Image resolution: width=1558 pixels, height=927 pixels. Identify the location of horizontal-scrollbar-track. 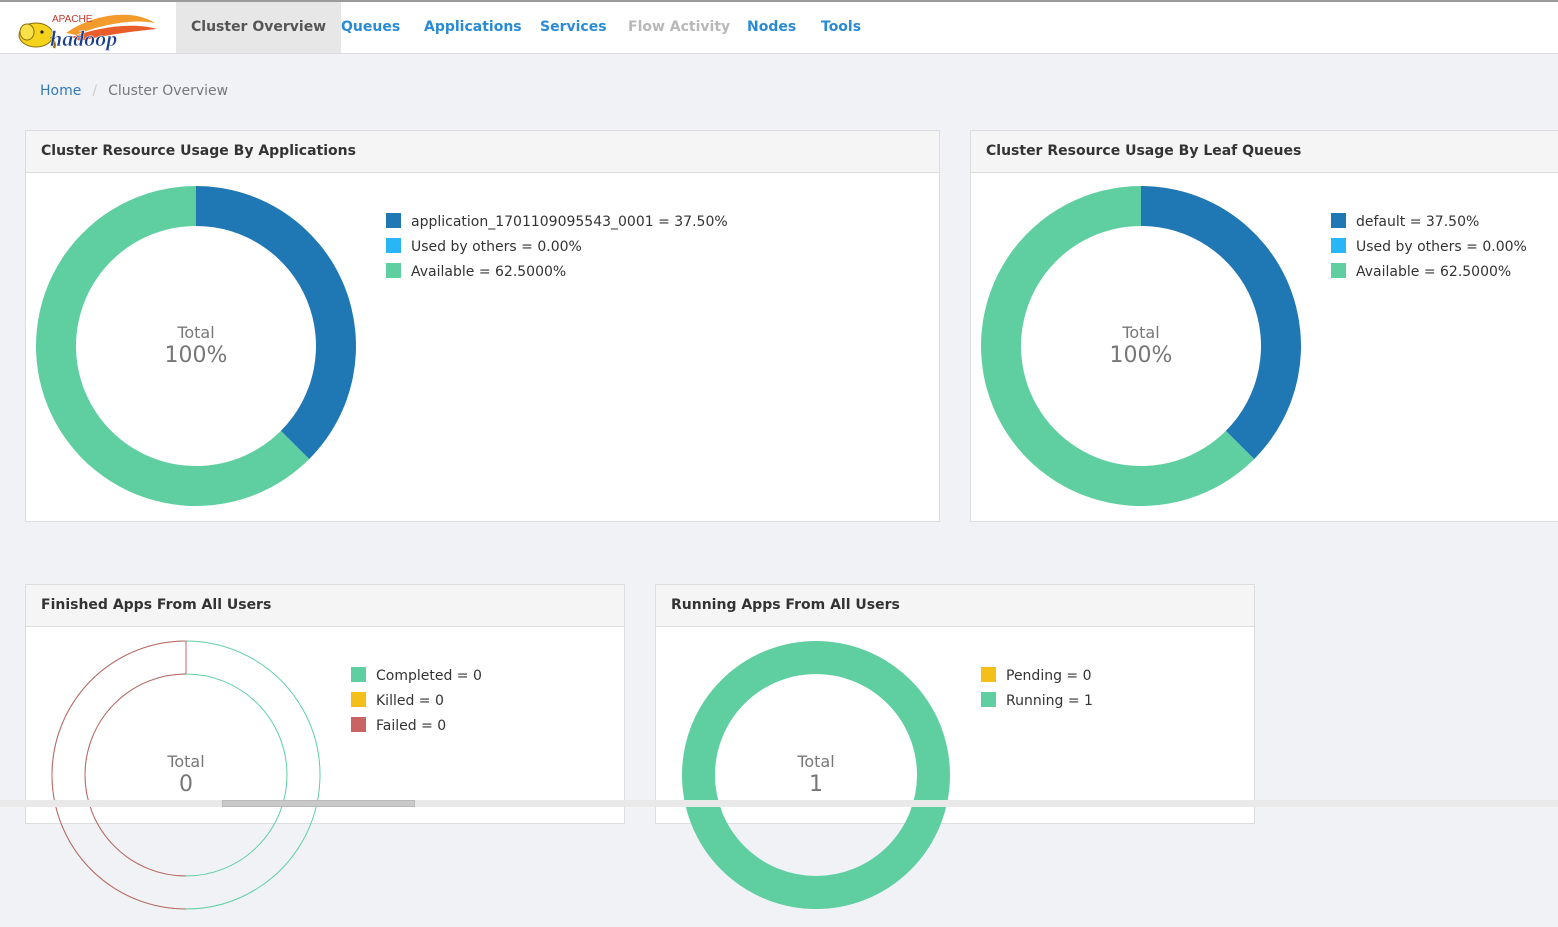
(779, 803).